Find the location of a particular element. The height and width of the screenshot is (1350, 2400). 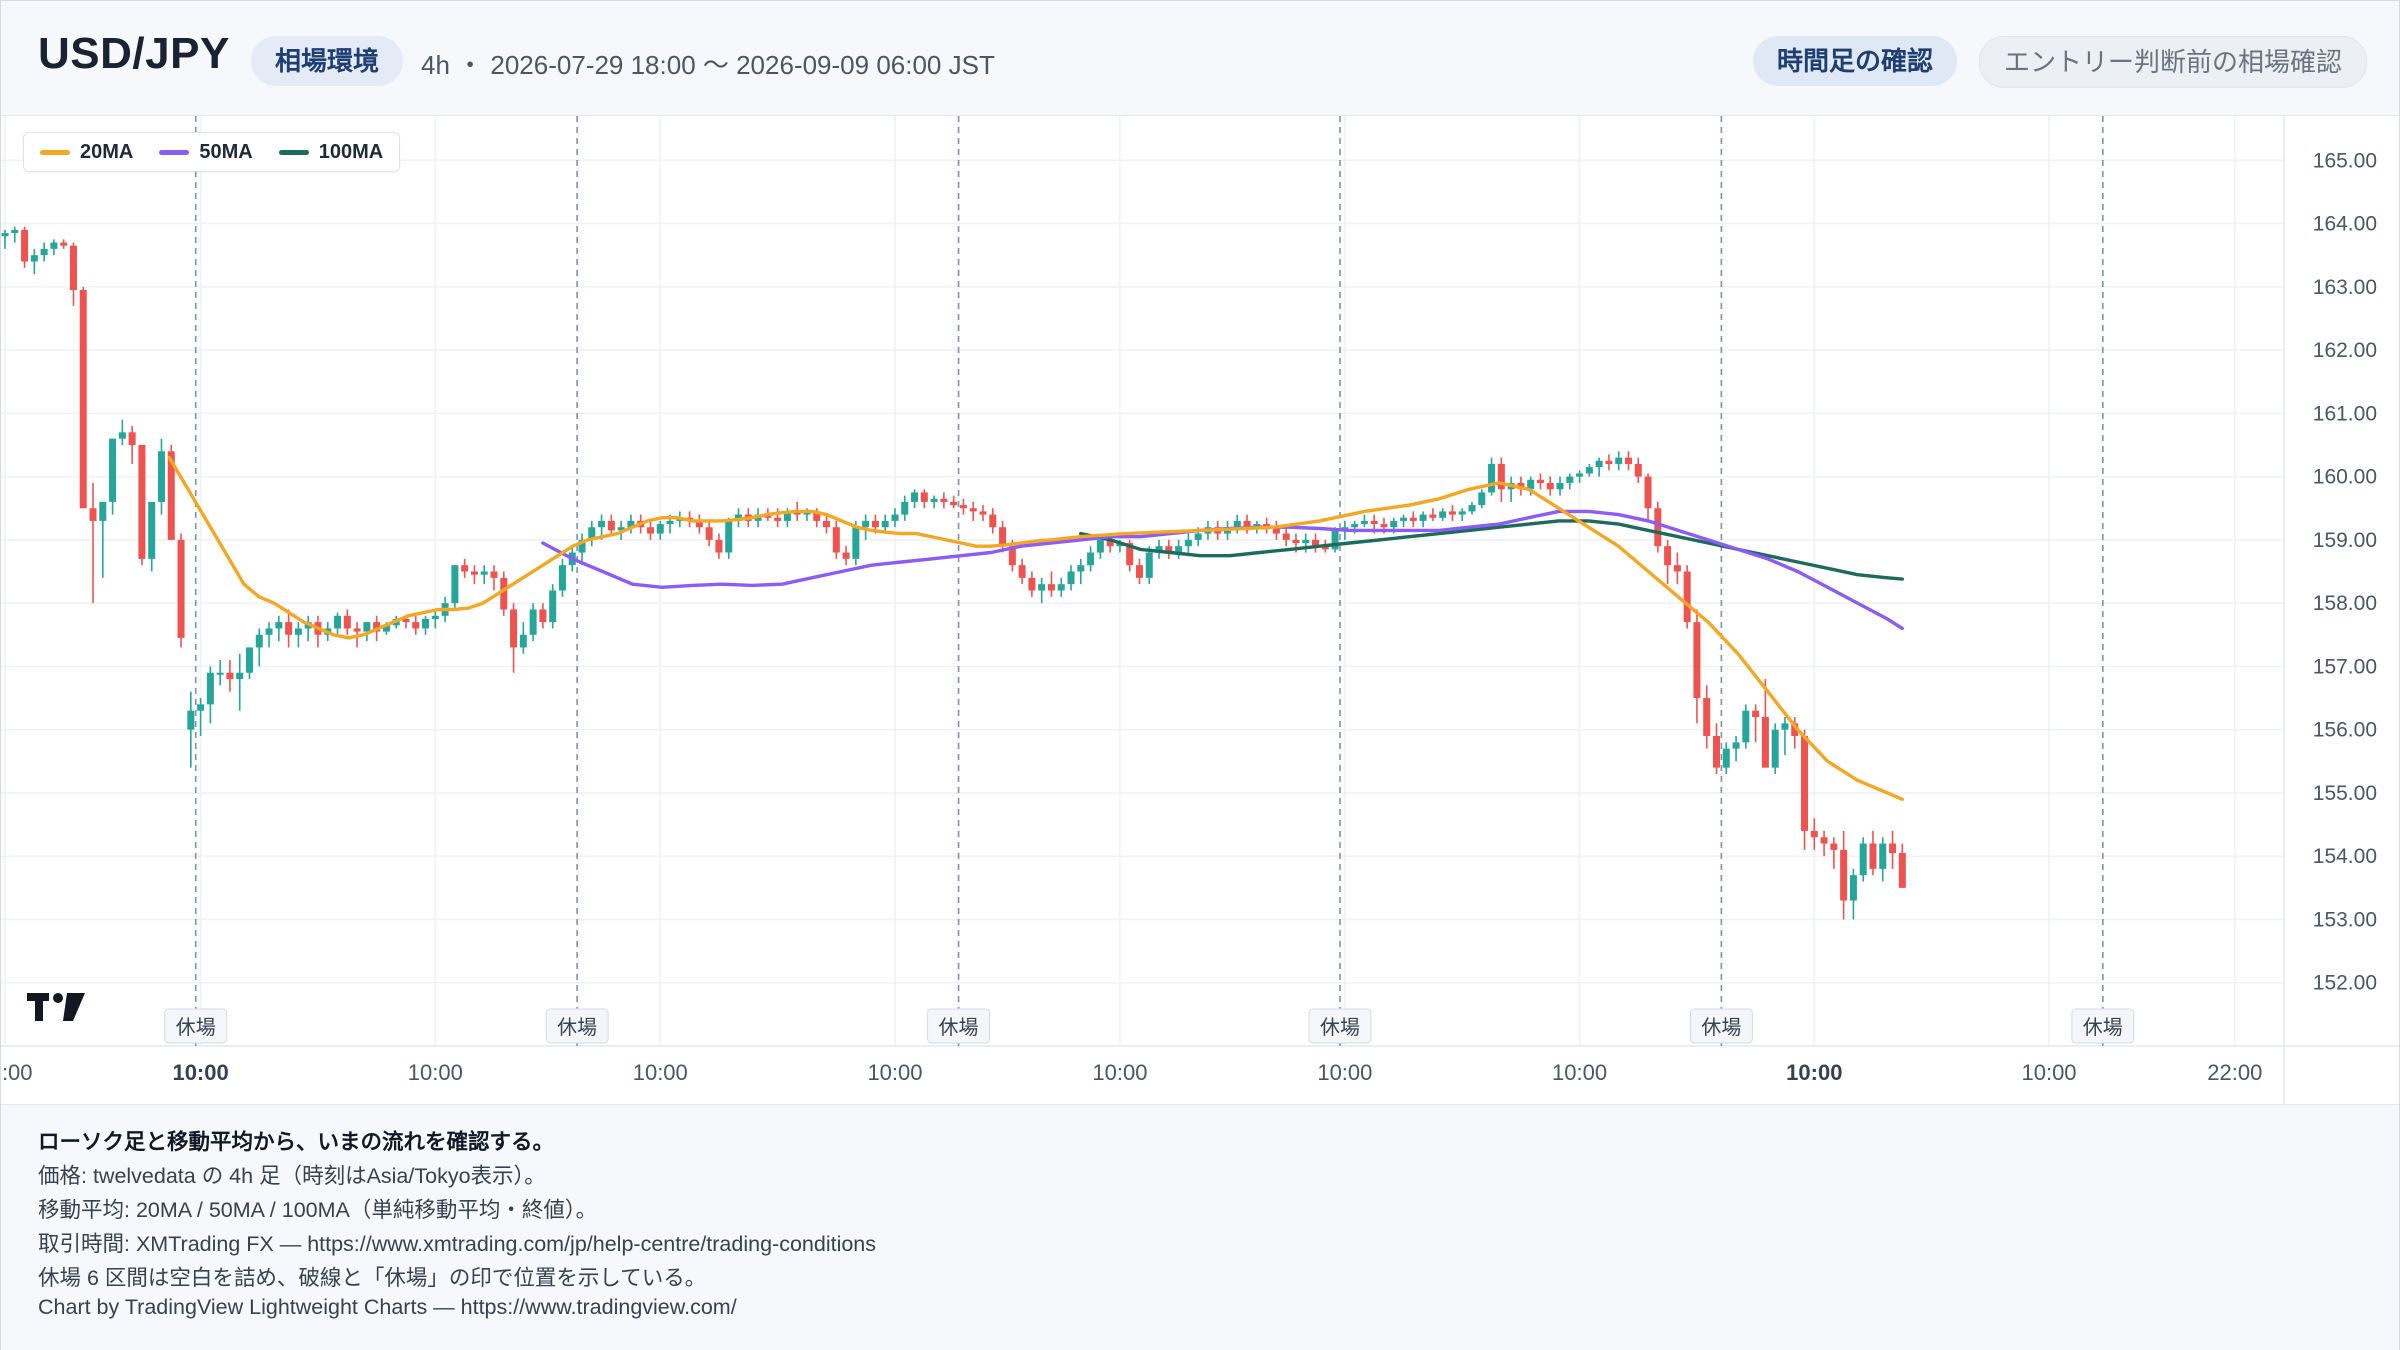

y-tick-label: 165.00 is located at coordinates (2345, 160).